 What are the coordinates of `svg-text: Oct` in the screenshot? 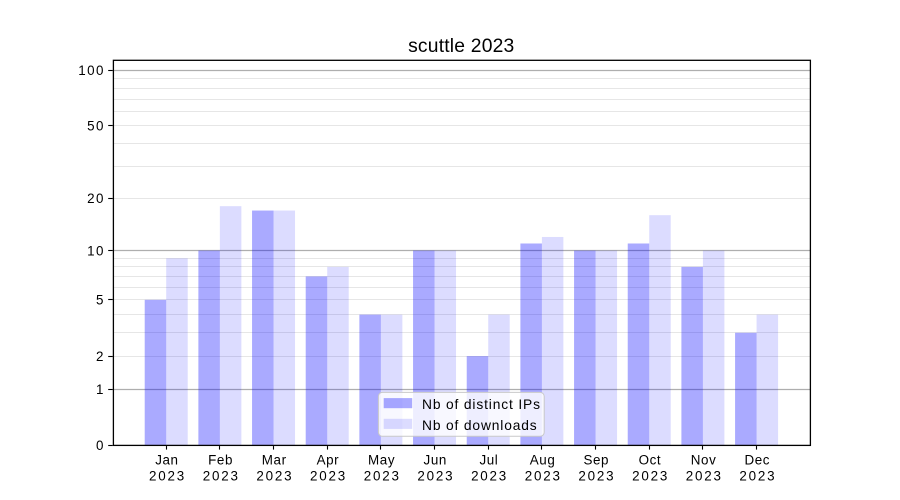 It's located at (650, 459).